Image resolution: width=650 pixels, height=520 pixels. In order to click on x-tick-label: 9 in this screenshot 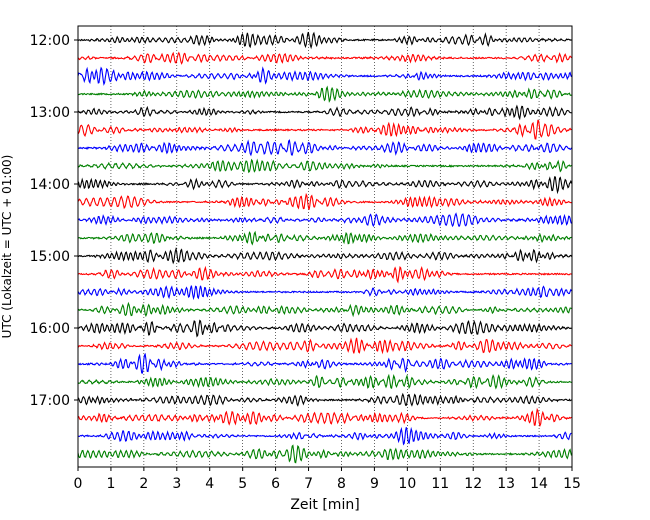, I will do `click(374, 484)`.